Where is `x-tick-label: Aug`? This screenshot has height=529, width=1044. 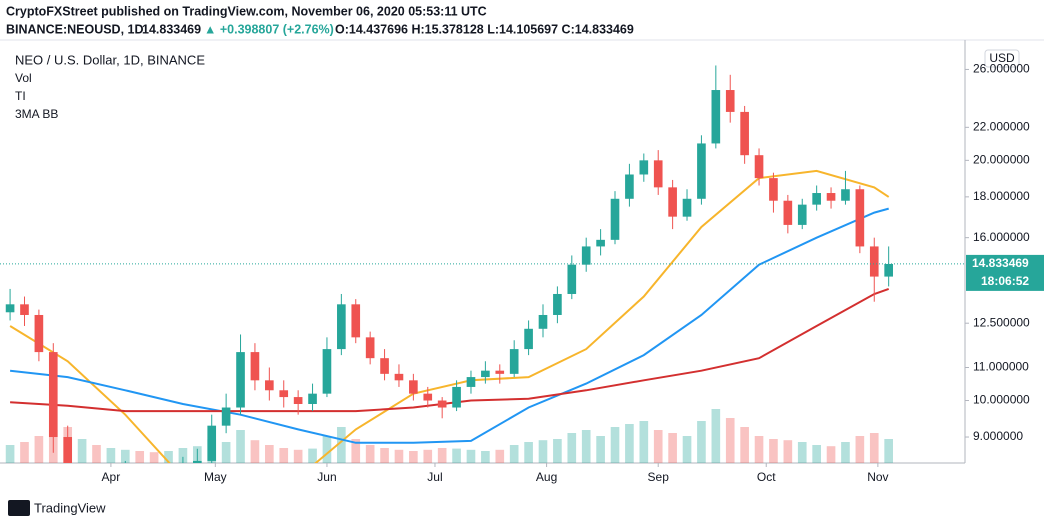
x-tick-label: Aug is located at coordinates (546, 477).